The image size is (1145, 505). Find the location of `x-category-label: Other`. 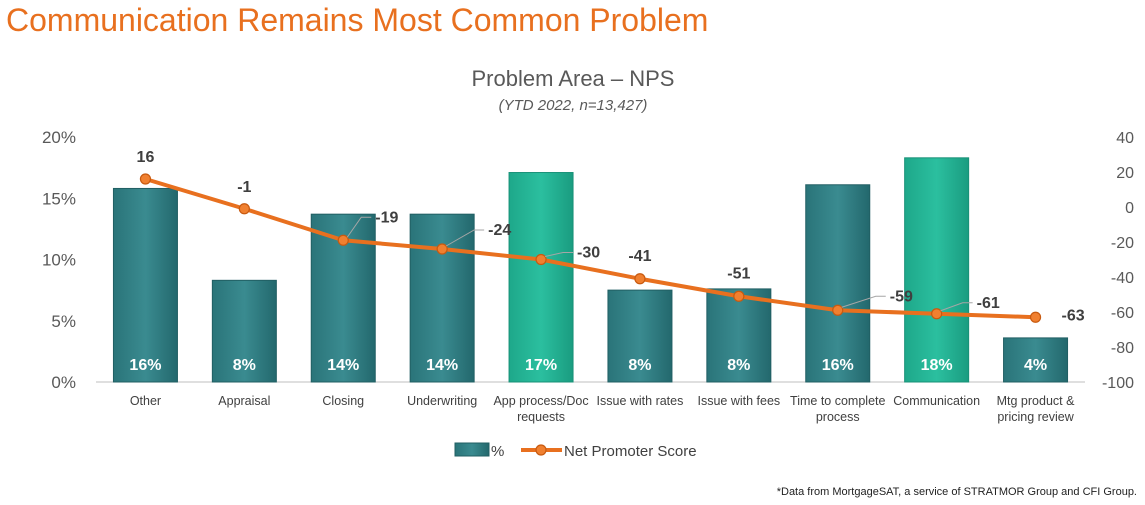

x-category-label: Other is located at coordinates (145, 401).